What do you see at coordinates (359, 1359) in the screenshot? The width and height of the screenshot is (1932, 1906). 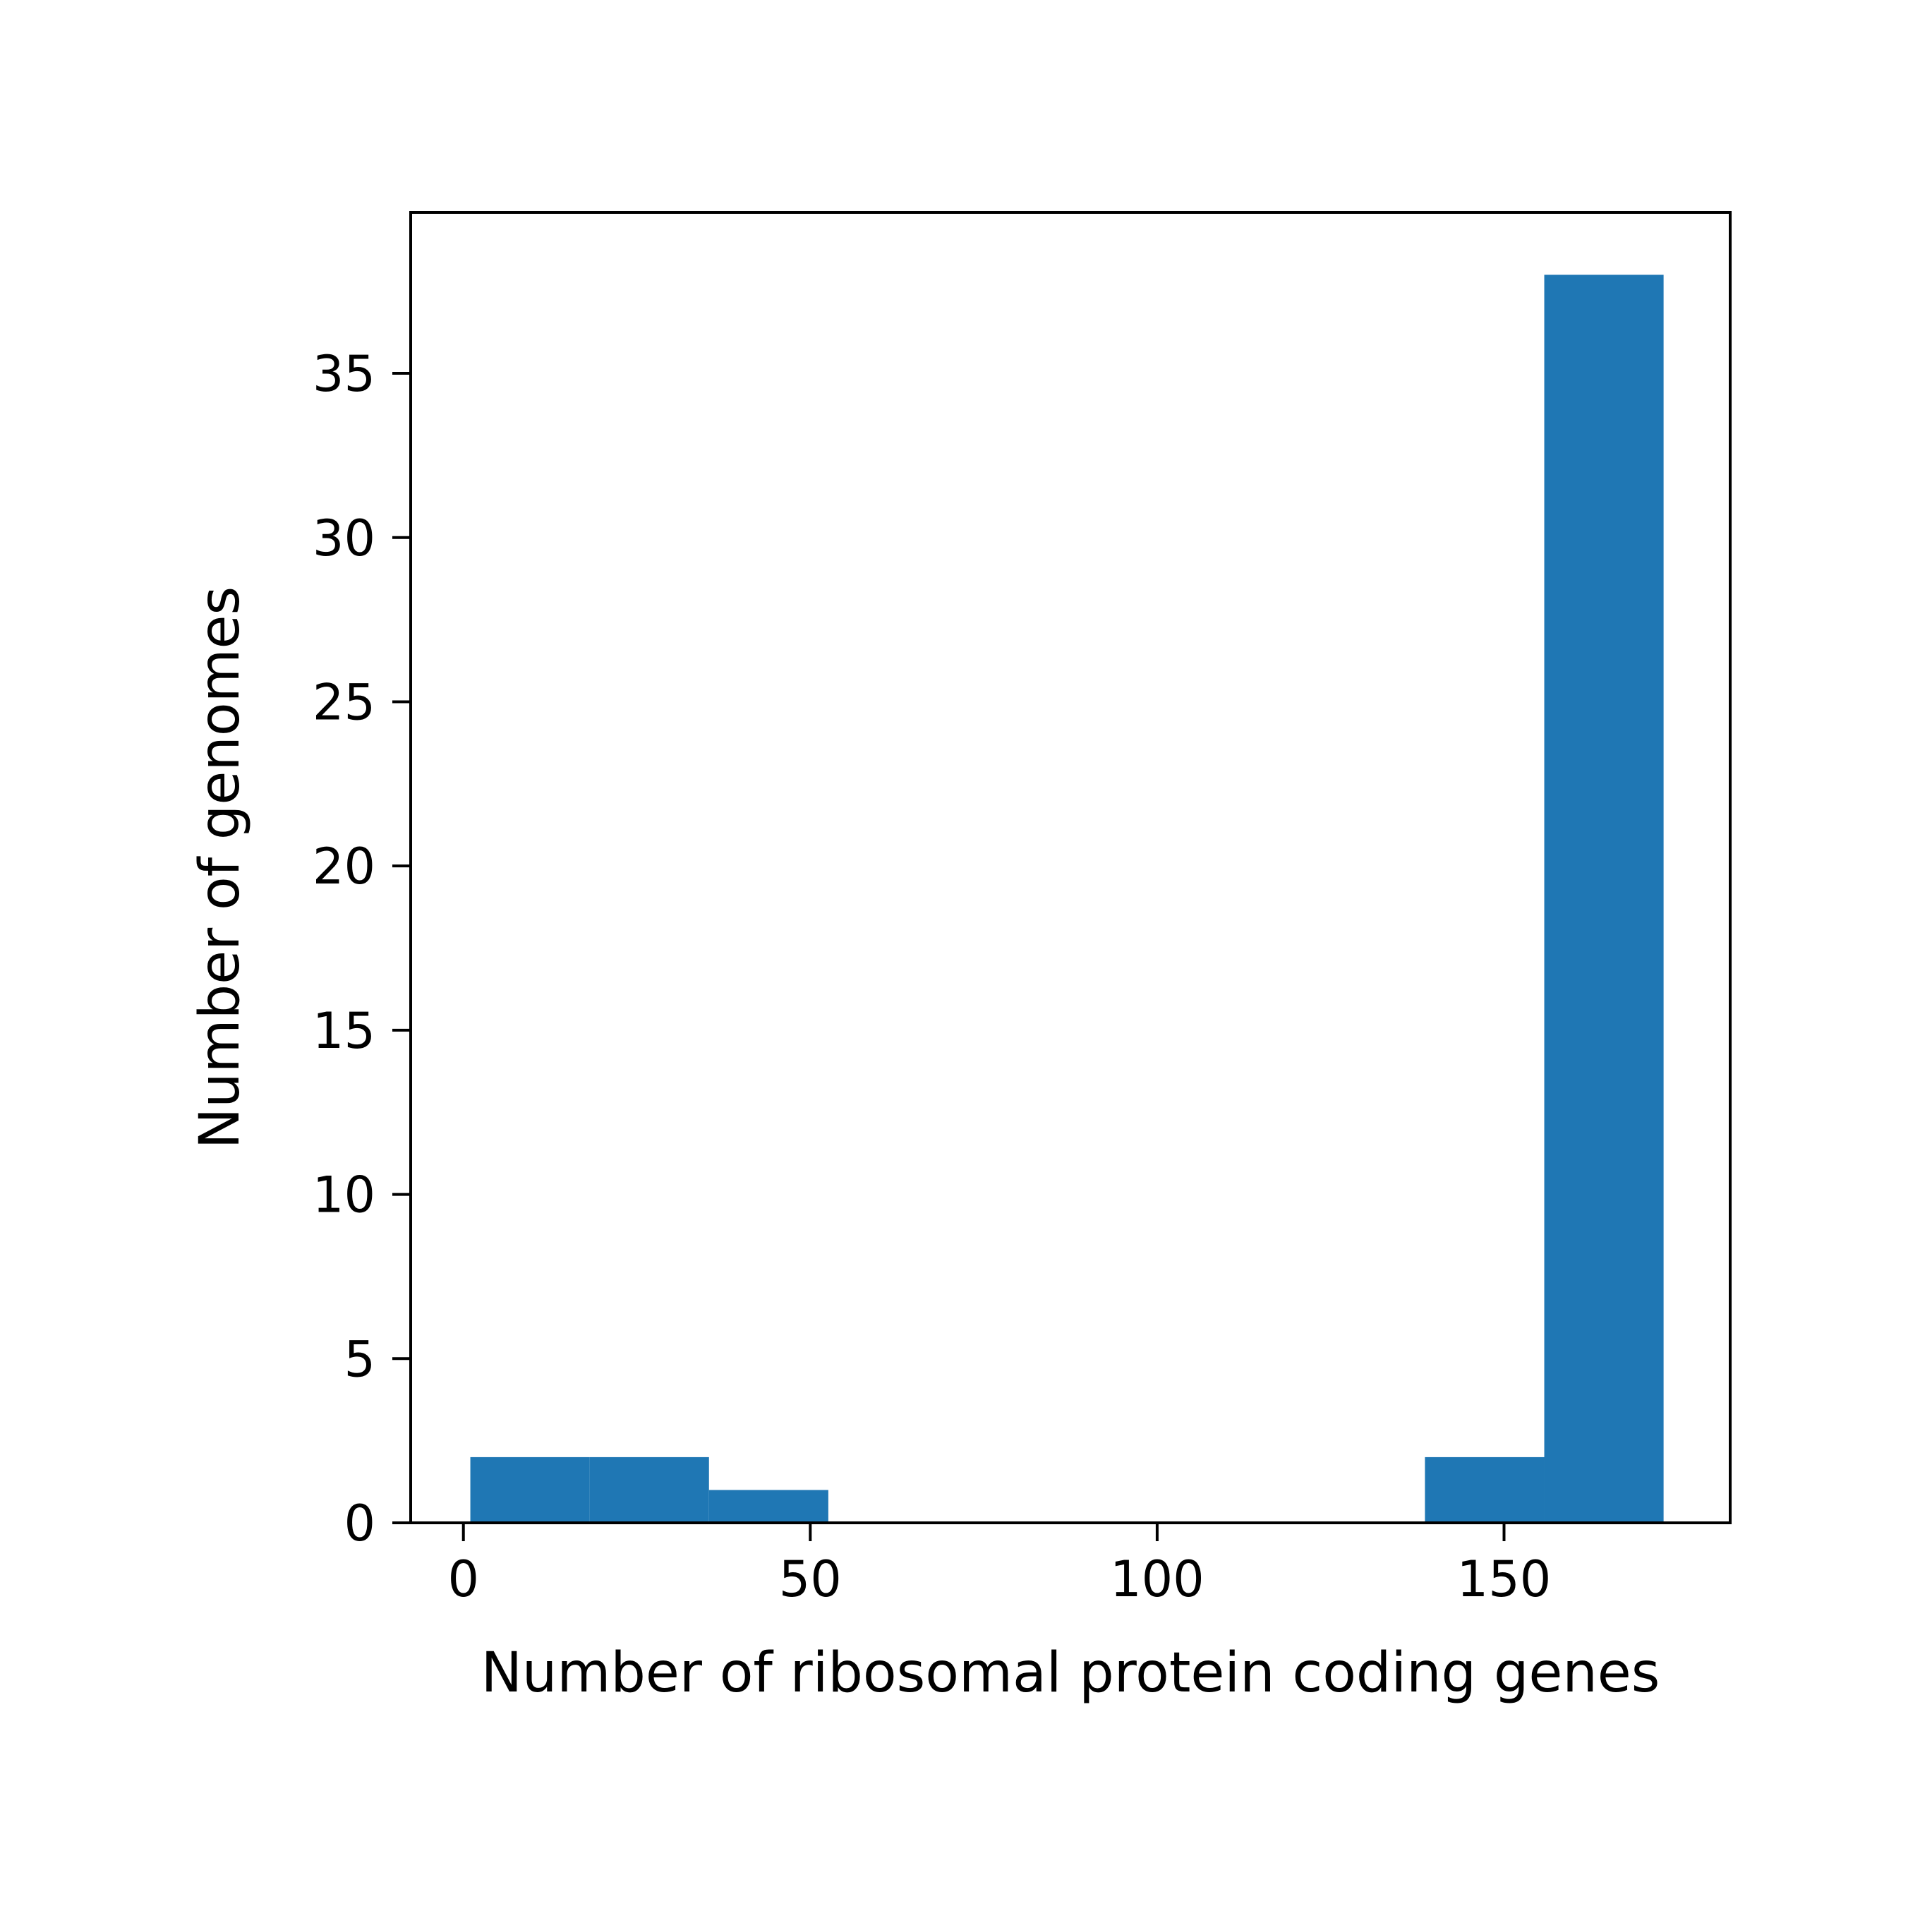 I see `y-tick-label: 5` at bounding box center [359, 1359].